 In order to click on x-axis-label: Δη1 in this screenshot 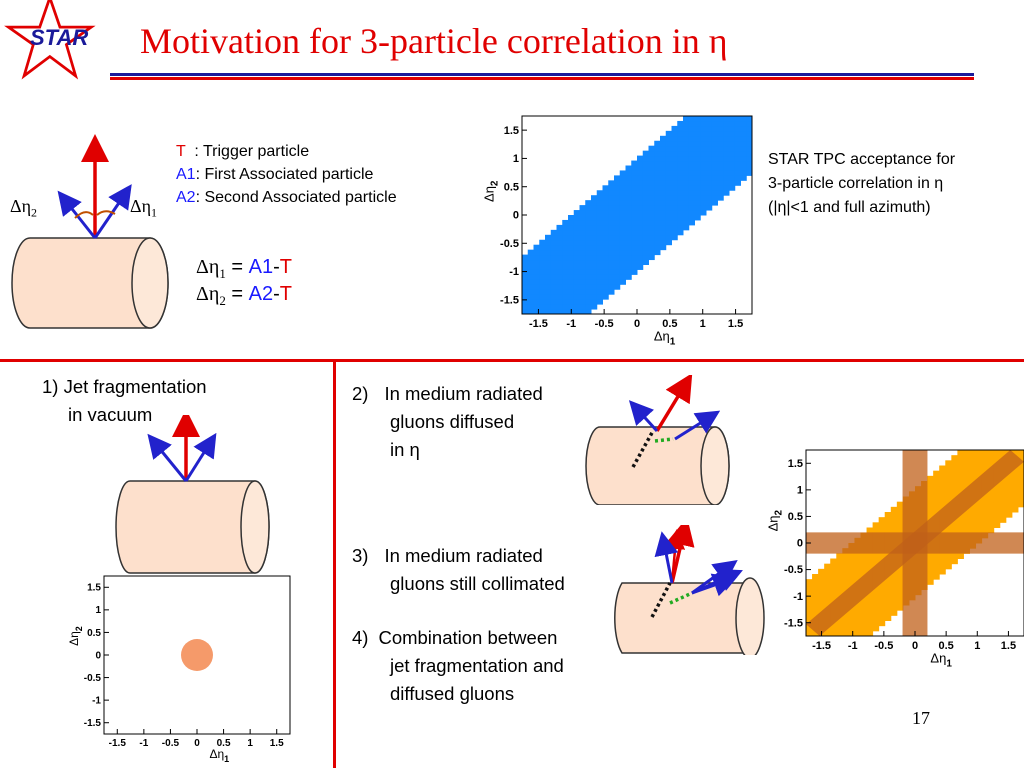, I will do `click(665, 337)`.